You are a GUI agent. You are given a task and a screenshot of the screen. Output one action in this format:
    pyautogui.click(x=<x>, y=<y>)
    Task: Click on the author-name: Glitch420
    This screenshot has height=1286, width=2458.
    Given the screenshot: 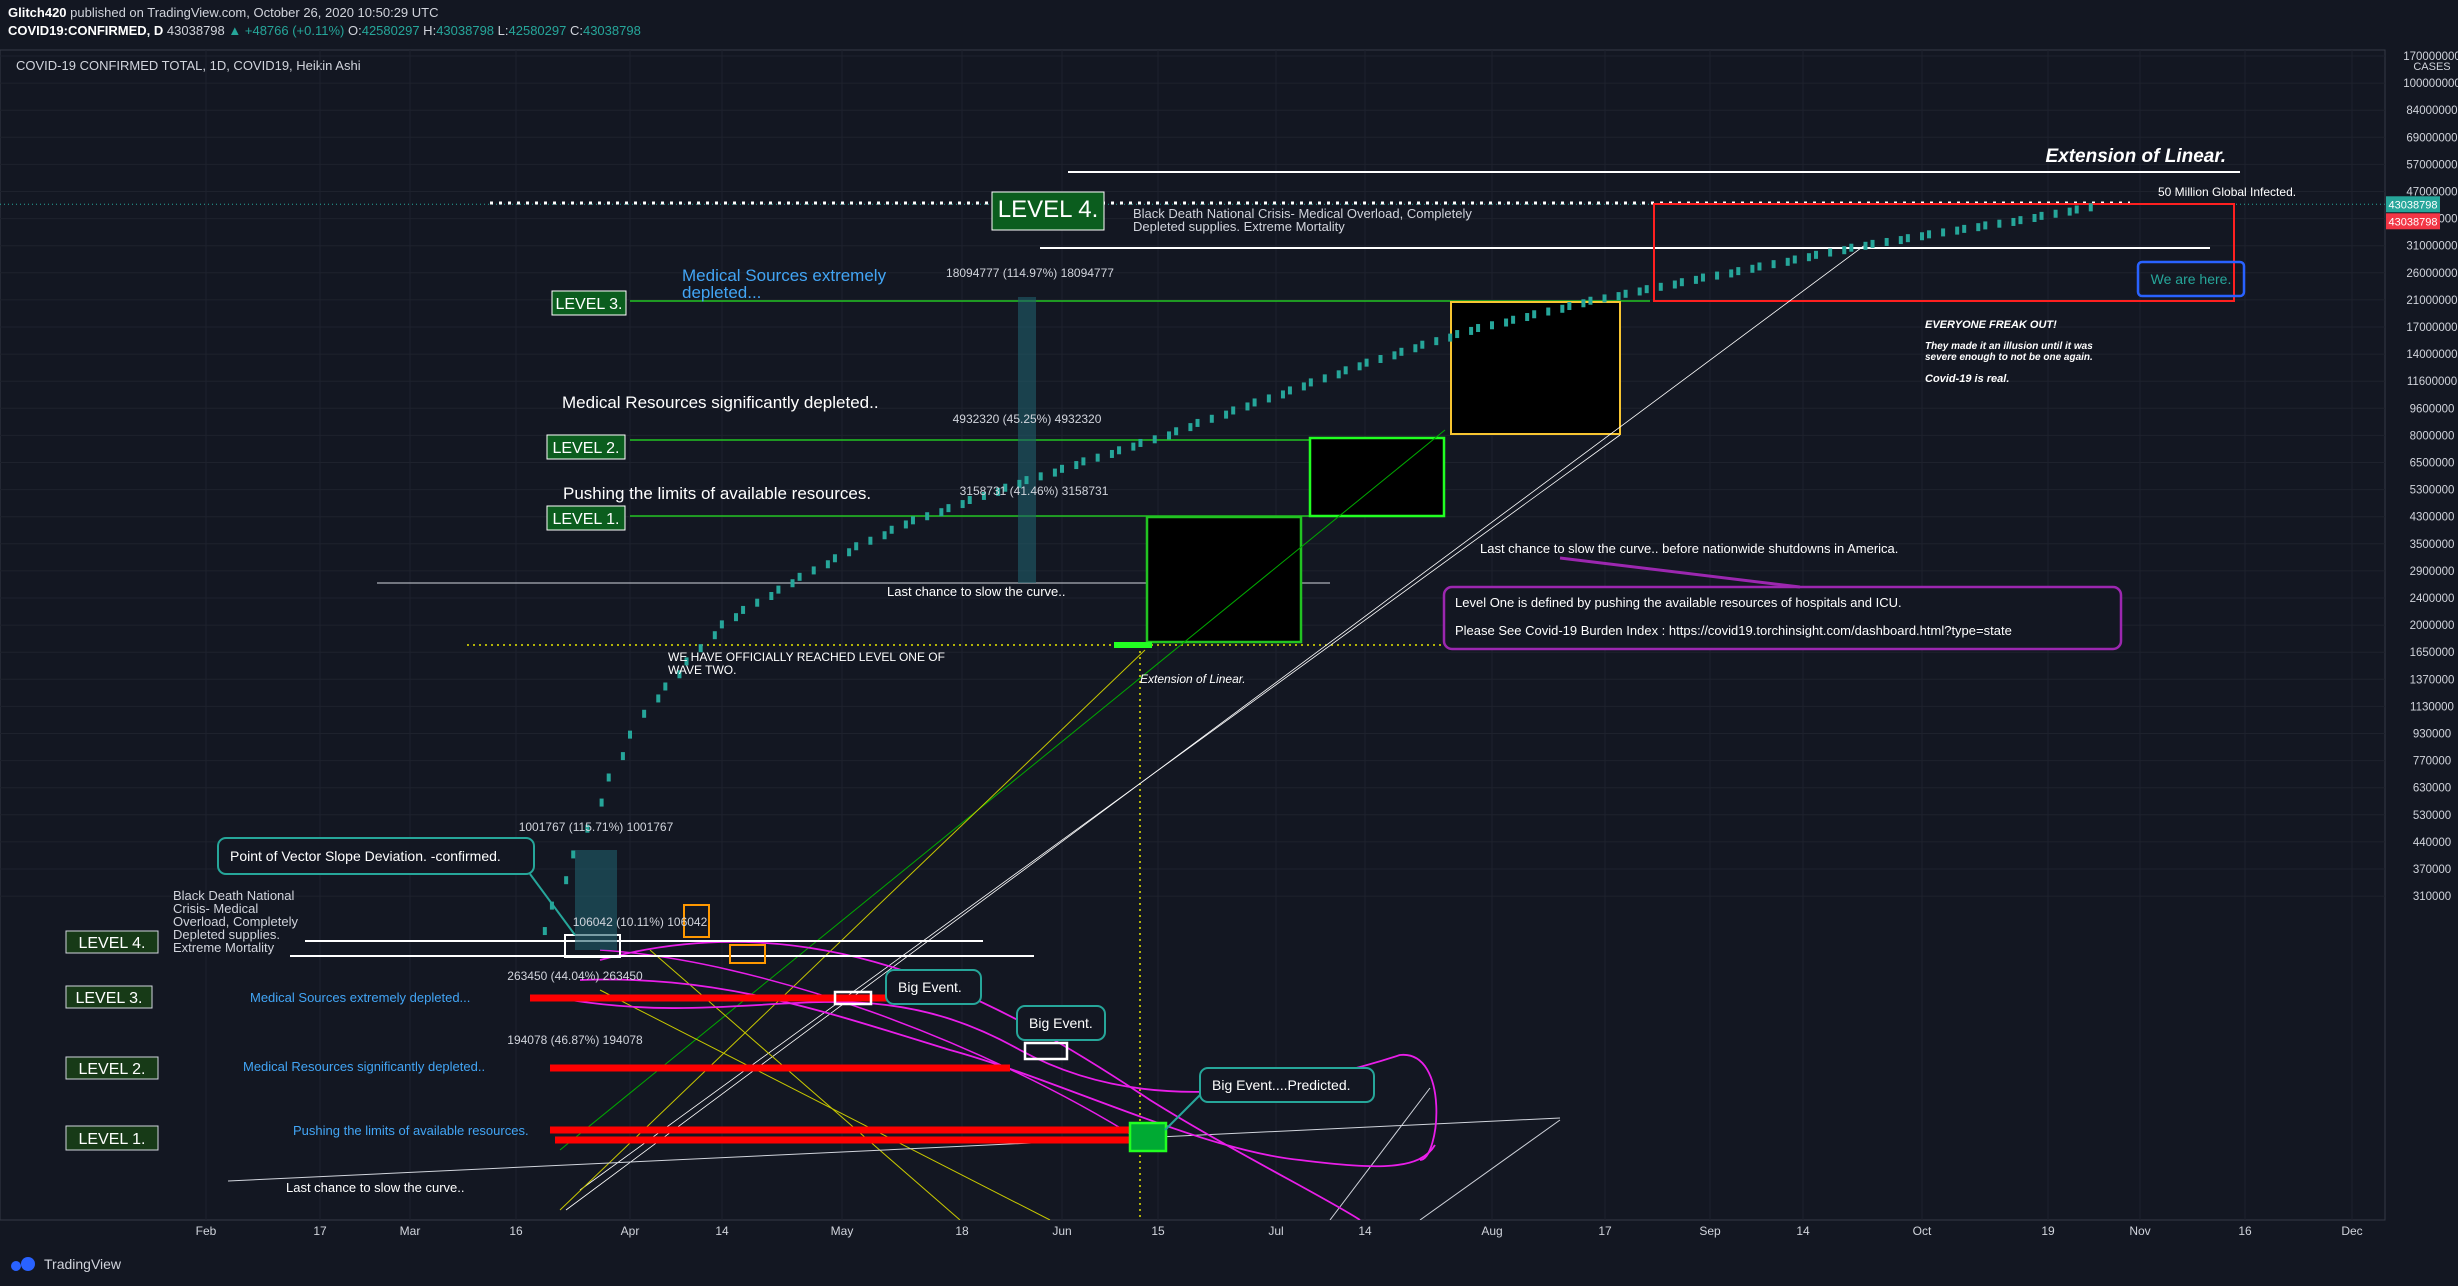 What is the action you would take?
    pyautogui.click(x=37, y=12)
    